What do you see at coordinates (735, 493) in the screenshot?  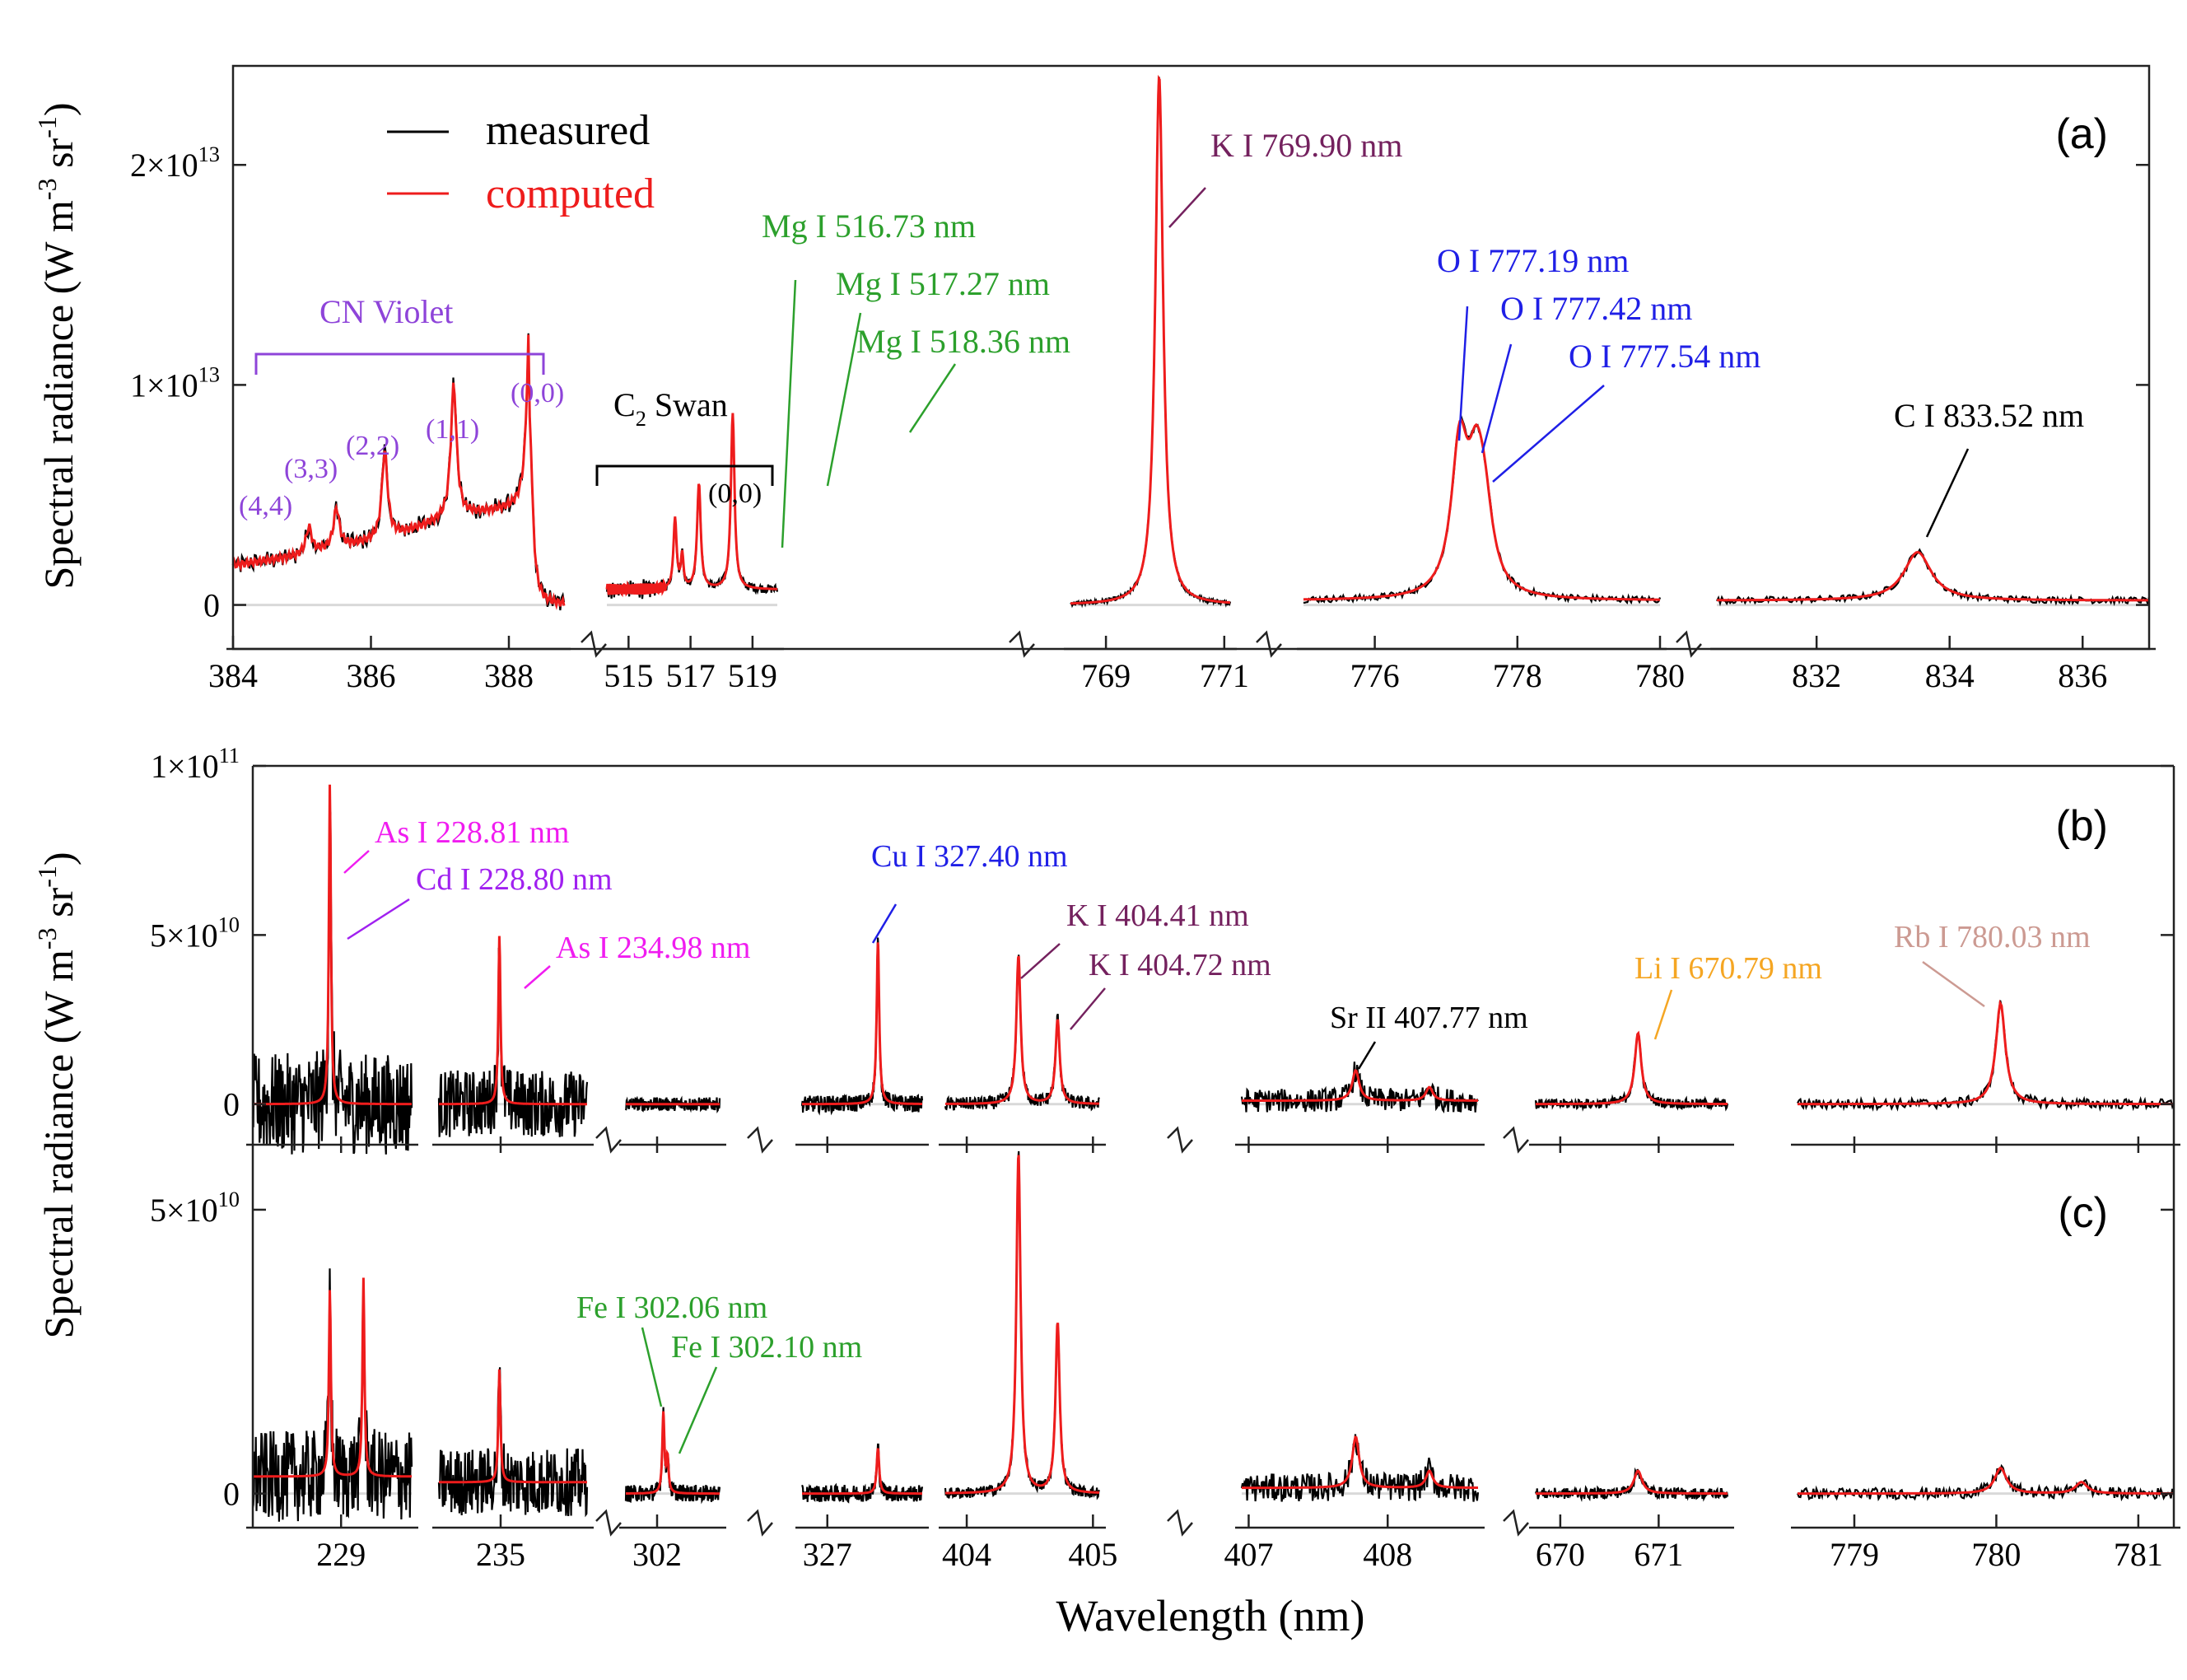 I see `ann-c2-00: (0,0)` at bounding box center [735, 493].